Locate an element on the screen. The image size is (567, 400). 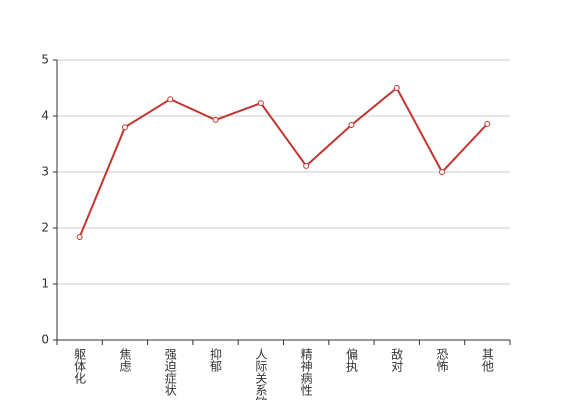
x-tick-label: 焦虑 is located at coordinates (125, 360).